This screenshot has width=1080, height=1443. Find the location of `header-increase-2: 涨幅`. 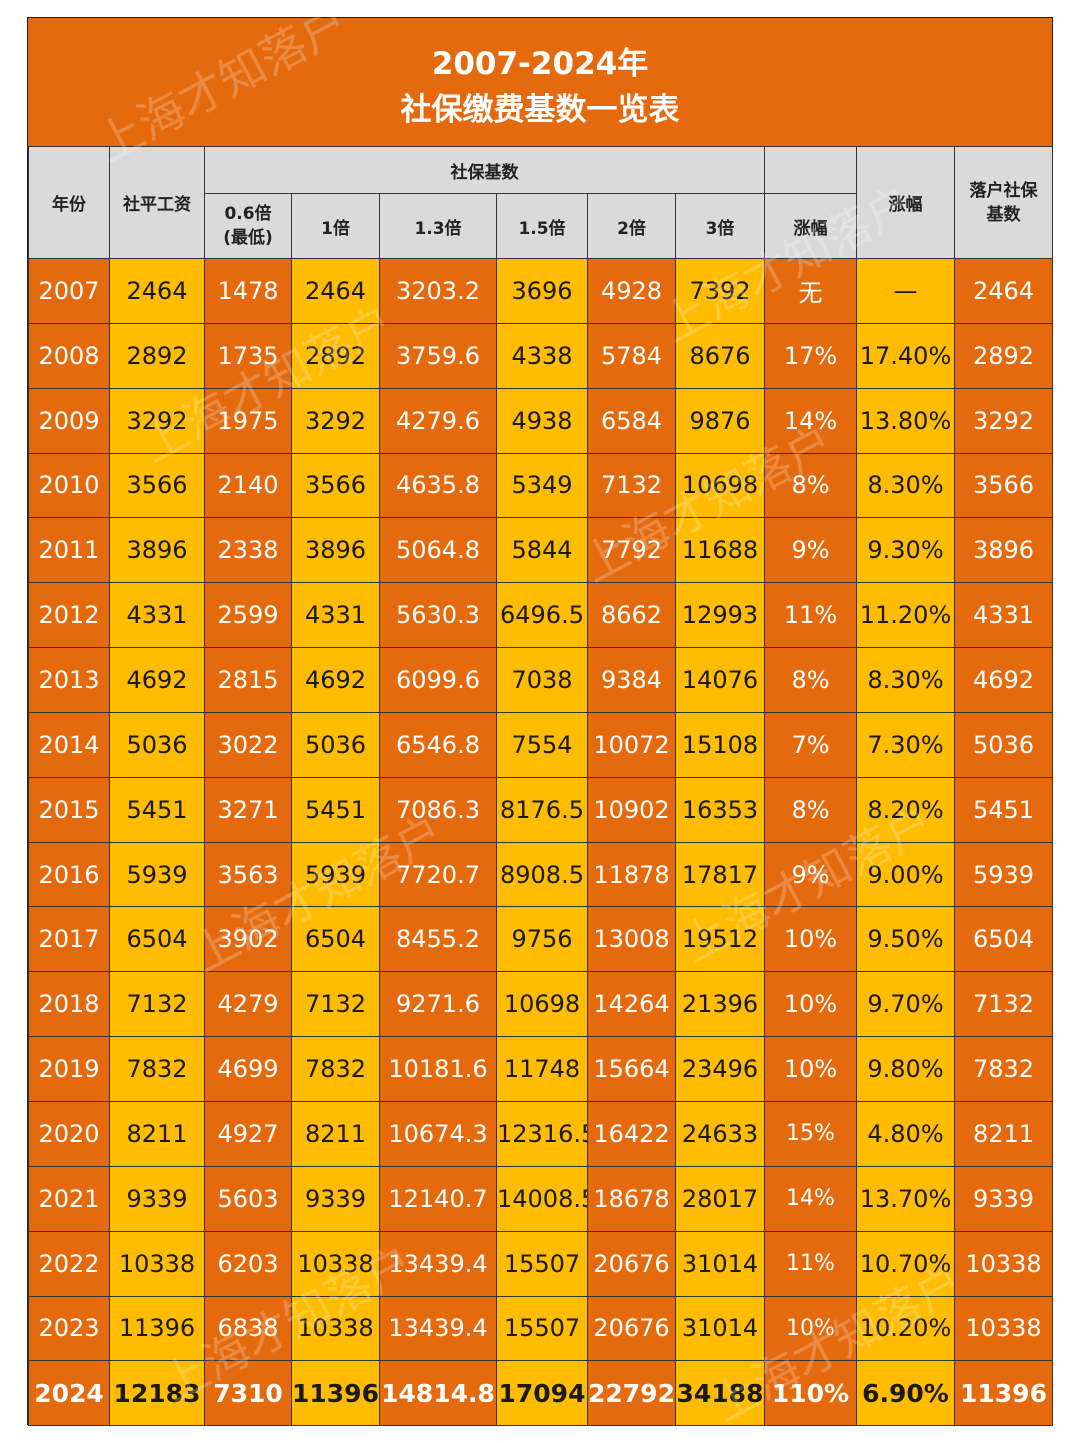

header-increase-2: 涨幅 is located at coordinates (905, 202).